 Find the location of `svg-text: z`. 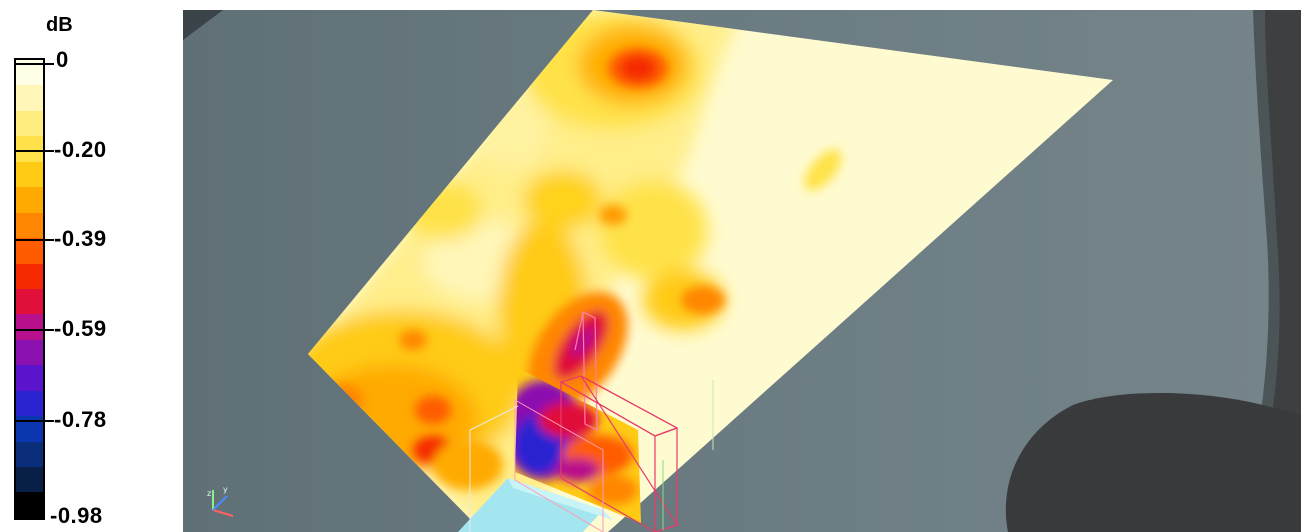

svg-text: z is located at coordinates (209, 493).